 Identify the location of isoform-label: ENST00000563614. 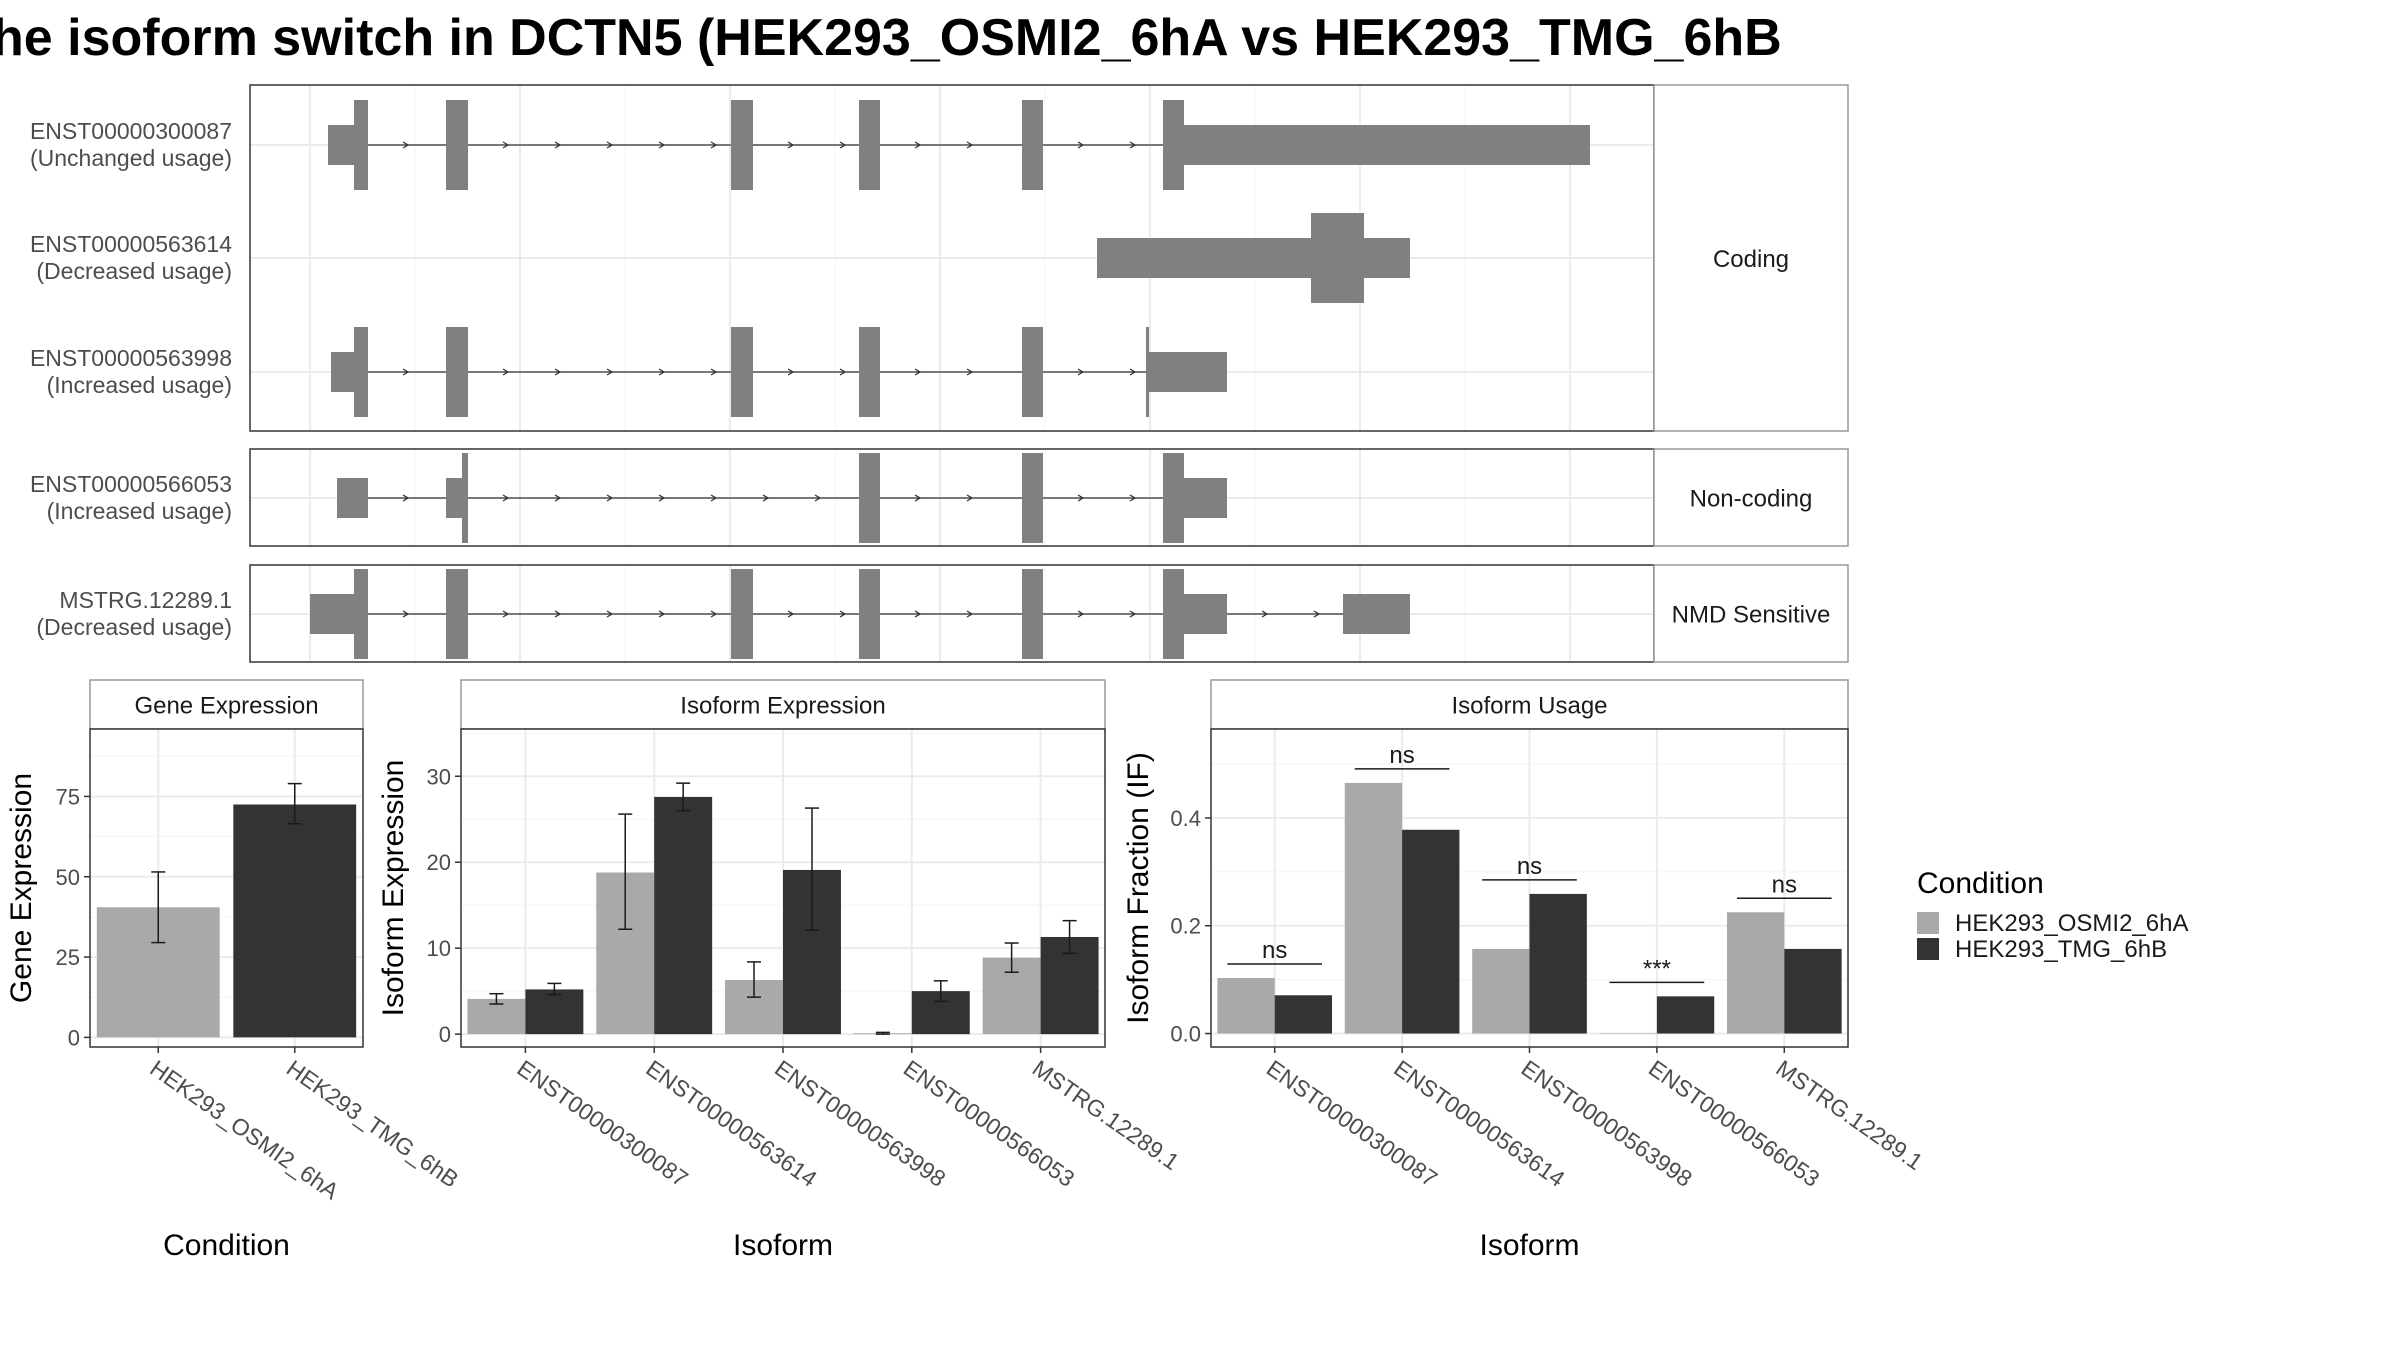
(131, 244).